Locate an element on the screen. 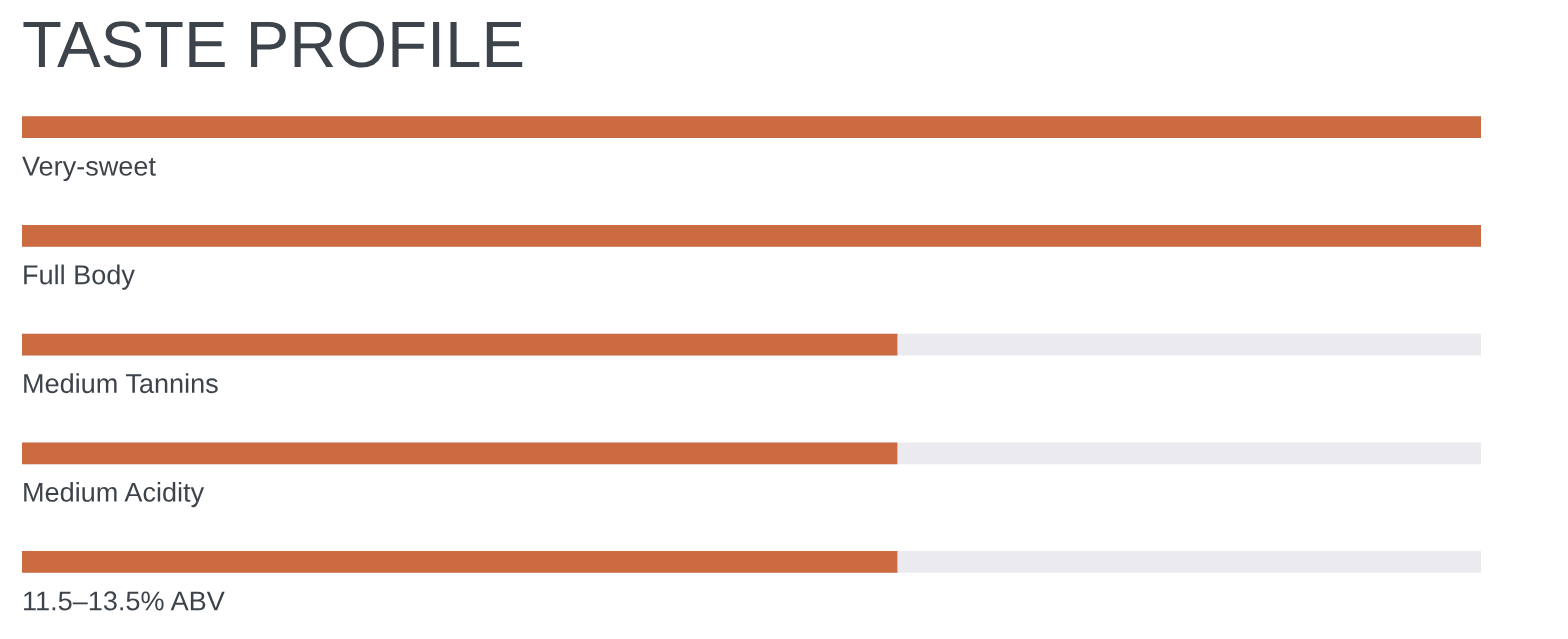 Image resolution: width=1568 pixels, height=639 pixels. y-tick-label: Medium Tannins is located at coordinates (121, 383).